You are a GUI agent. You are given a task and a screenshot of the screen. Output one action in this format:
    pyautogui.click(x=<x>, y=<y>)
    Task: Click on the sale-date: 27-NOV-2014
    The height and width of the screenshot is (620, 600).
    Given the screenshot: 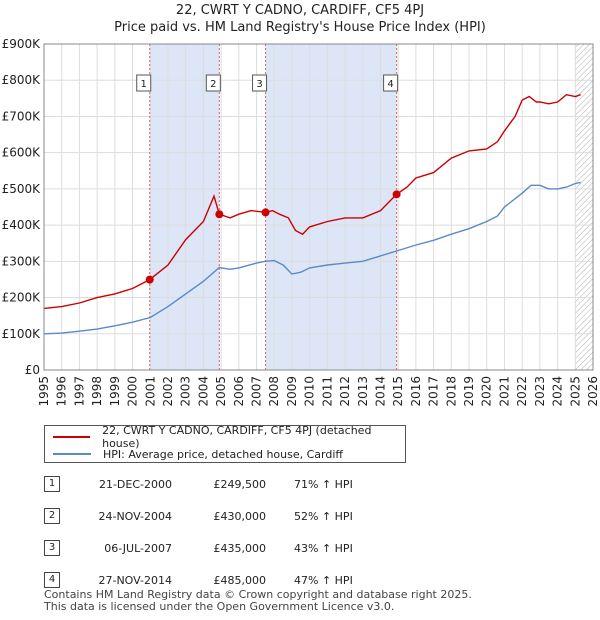 What is the action you would take?
    pyautogui.click(x=135, y=580)
    